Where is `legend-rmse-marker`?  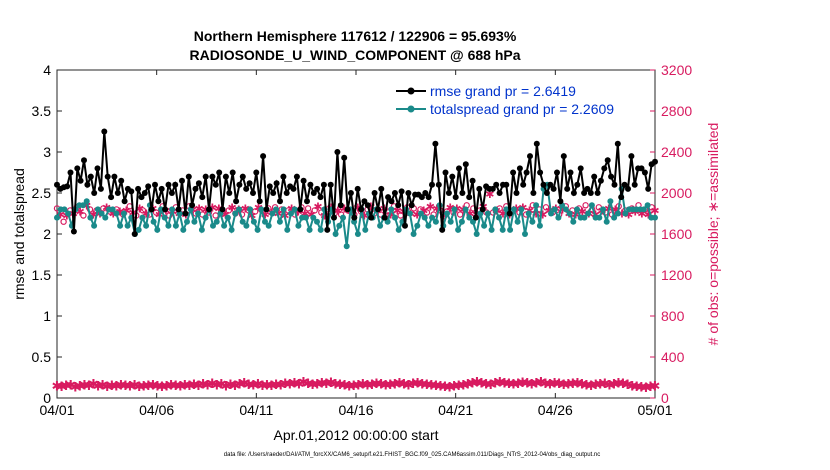 legend-rmse-marker is located at coordinates (411, 91).